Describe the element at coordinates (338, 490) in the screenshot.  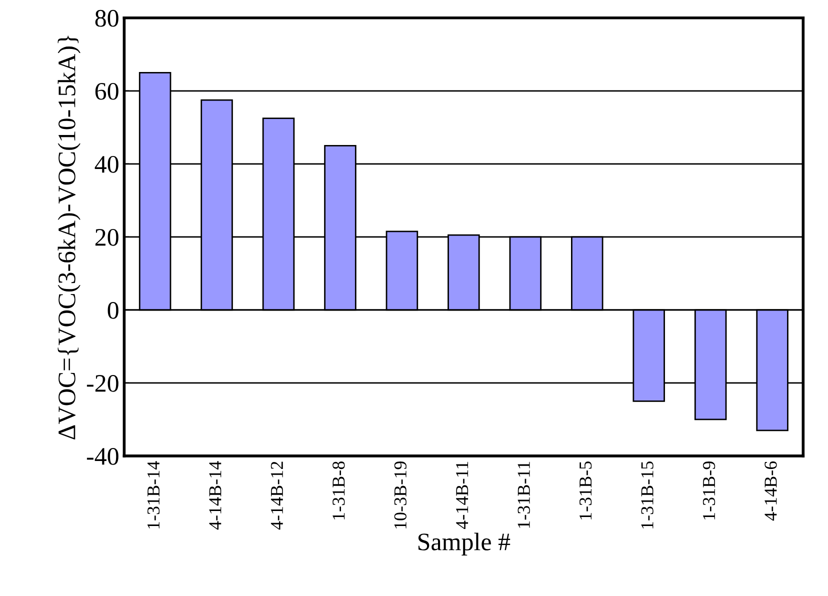
I see `x-tick-label: 1-31B-8` at that location.